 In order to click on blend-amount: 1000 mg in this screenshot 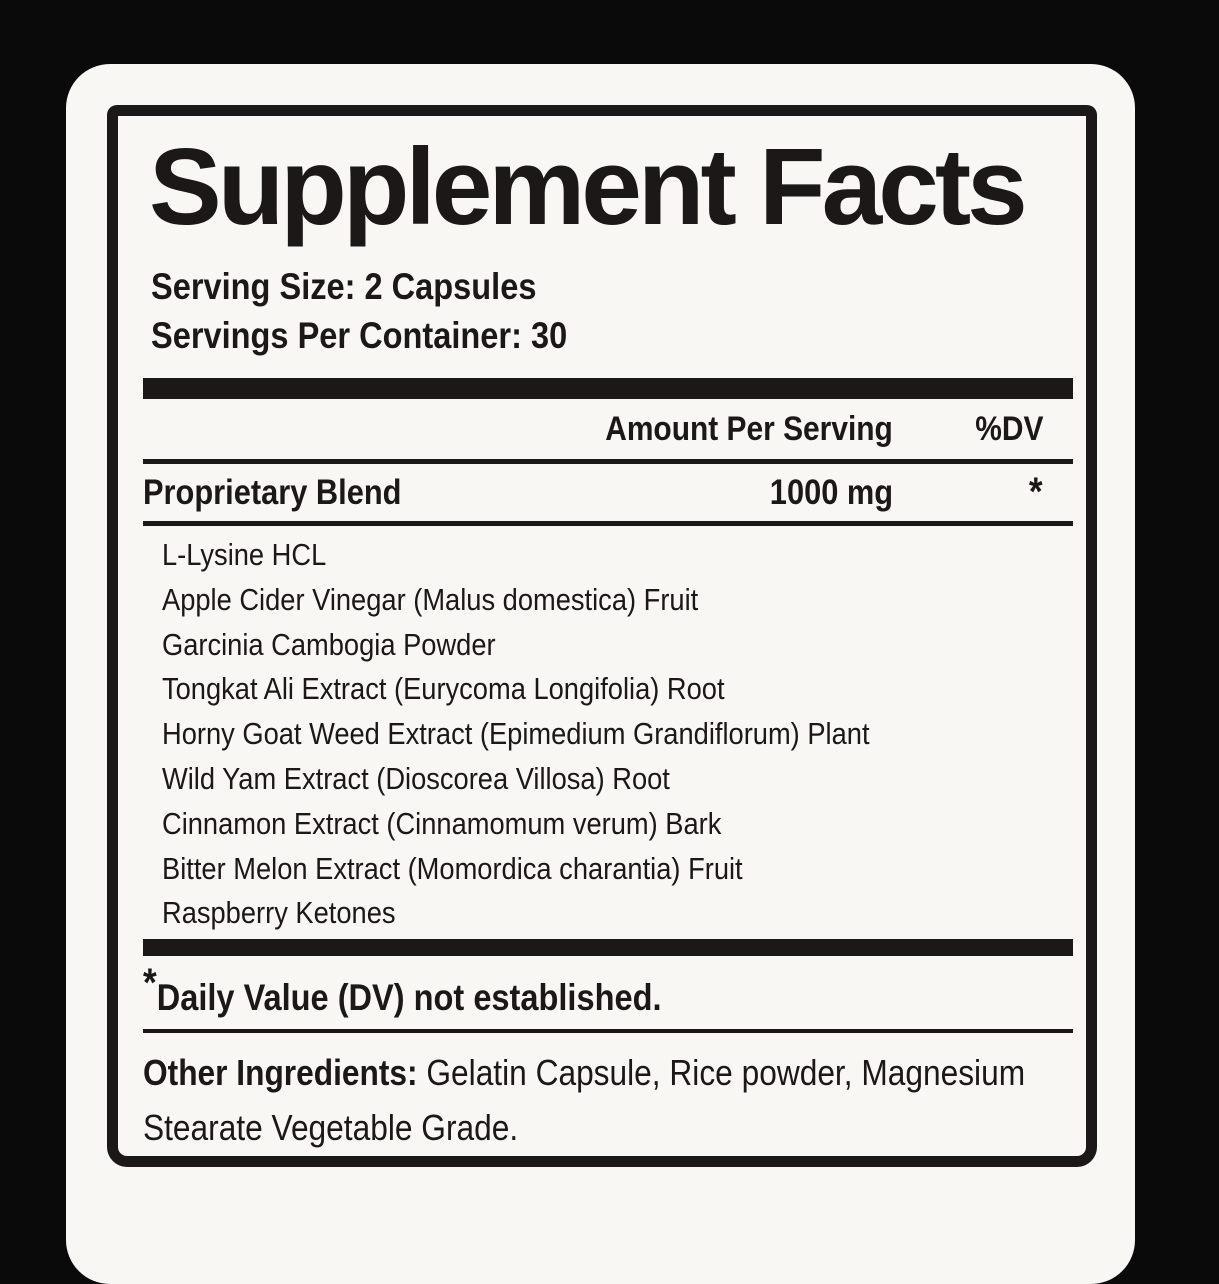, I will do `click(831, 492)`.